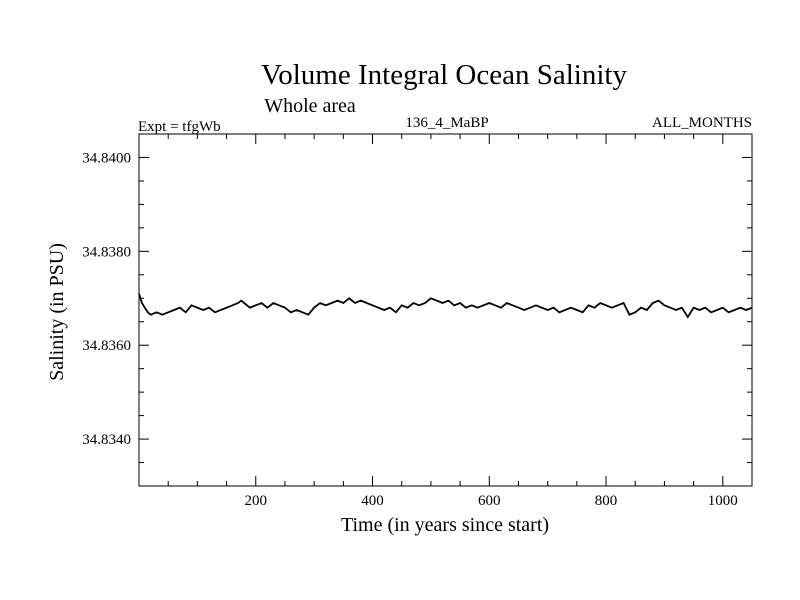 This screenshot has height=600, width=800. I want to click on run-label: 136_4_MaBP, so click(446, 123).